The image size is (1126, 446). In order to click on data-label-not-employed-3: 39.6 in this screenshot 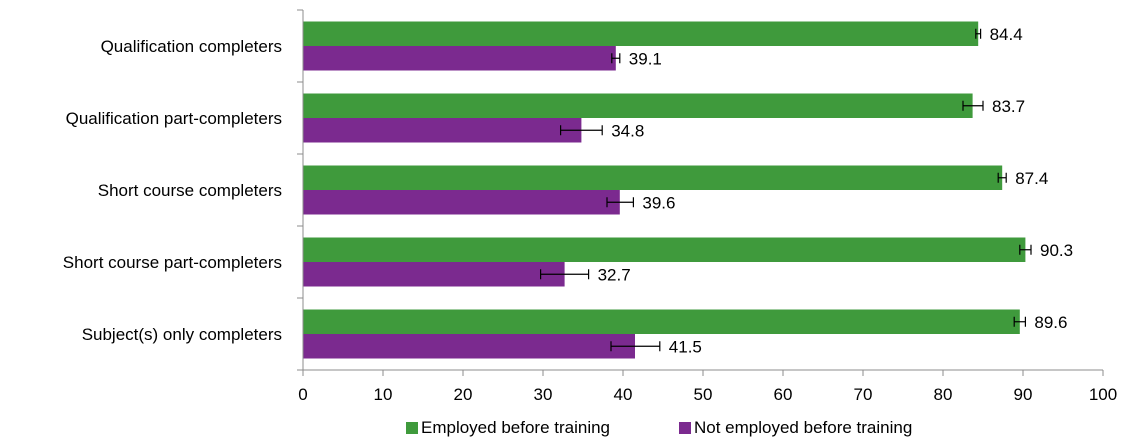, I will do `click(658, 202)`.